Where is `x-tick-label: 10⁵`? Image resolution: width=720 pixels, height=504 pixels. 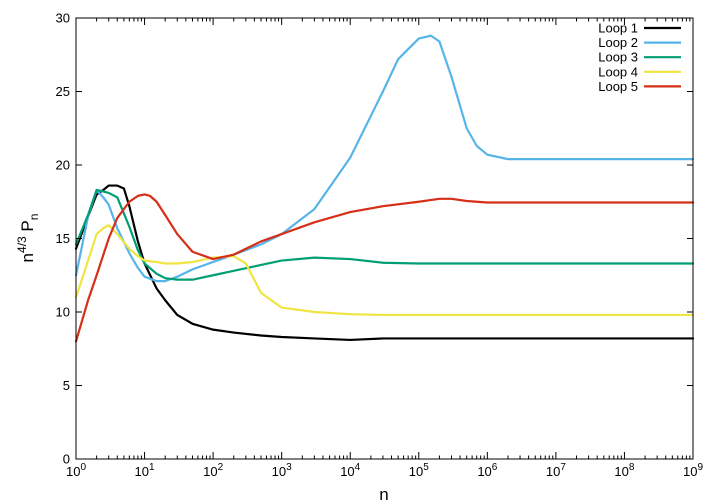
x-tick-label: 10⁵ is located at coordinates (419, 470).